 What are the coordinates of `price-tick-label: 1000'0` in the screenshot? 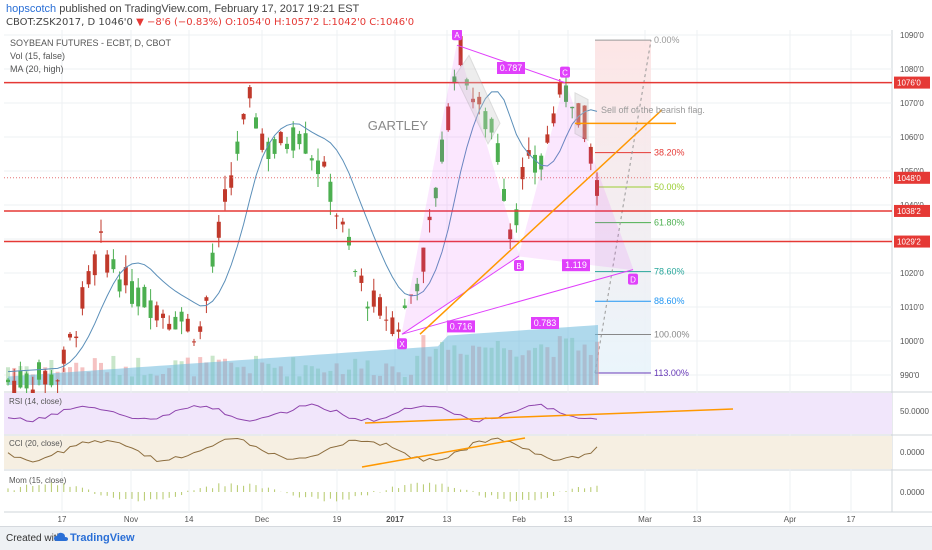 It's located at (912, 341).